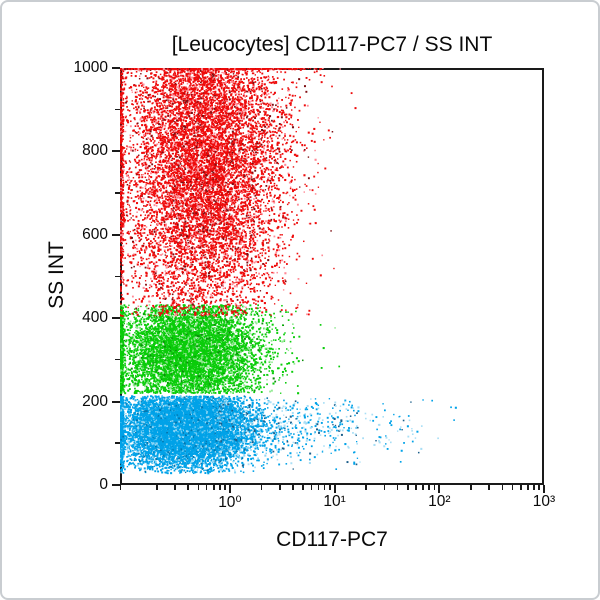 The height and width of the screenshot is (600, 600). What do you see at coordinates (95, 234) in the screenshot?
I see `y-tick-label: 600` at bounding box center [95, 234].